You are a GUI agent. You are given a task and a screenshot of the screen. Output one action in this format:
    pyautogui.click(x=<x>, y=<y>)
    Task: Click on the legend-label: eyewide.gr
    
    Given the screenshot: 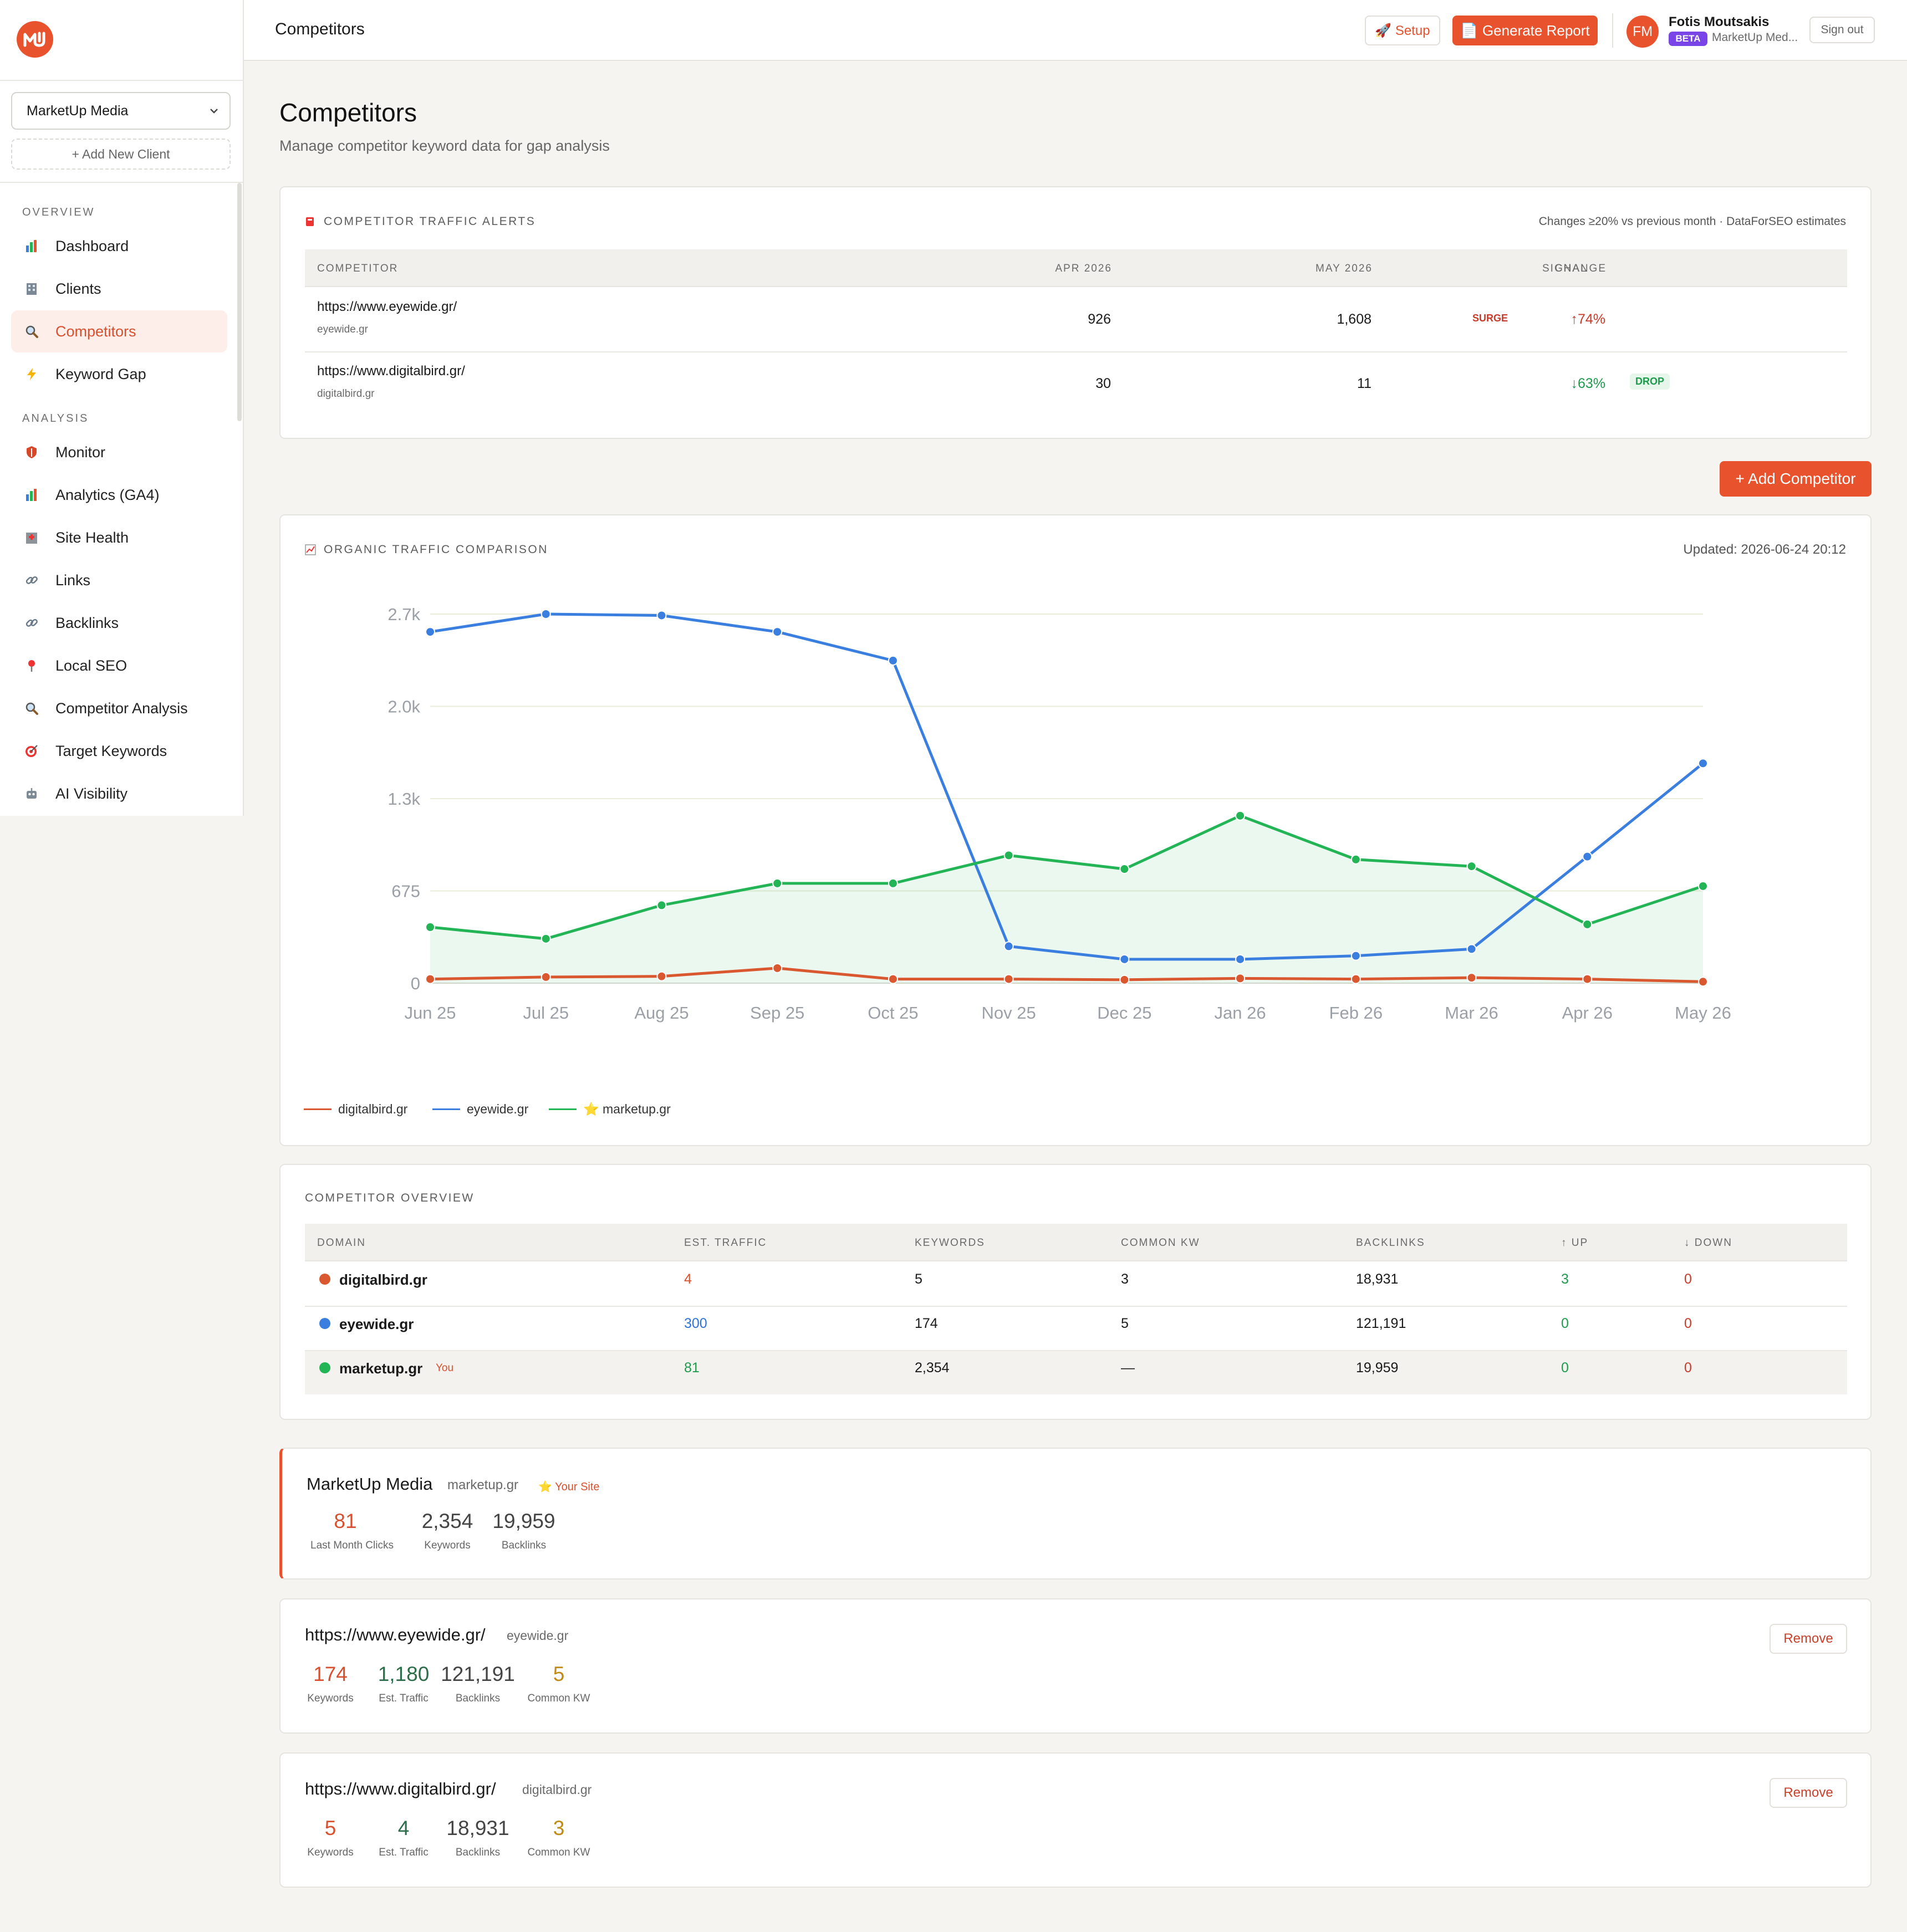 What is the action you would take?
    pyautogui.click(x=498, y=1109)
    